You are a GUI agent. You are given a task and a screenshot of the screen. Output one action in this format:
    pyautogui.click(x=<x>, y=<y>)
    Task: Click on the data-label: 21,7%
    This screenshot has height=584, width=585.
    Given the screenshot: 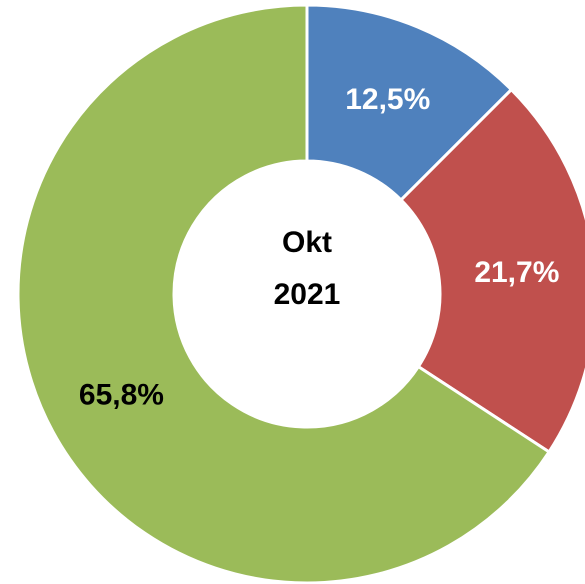 What is the action you would take?
    pyautogui.click(x=516, y=272)
    